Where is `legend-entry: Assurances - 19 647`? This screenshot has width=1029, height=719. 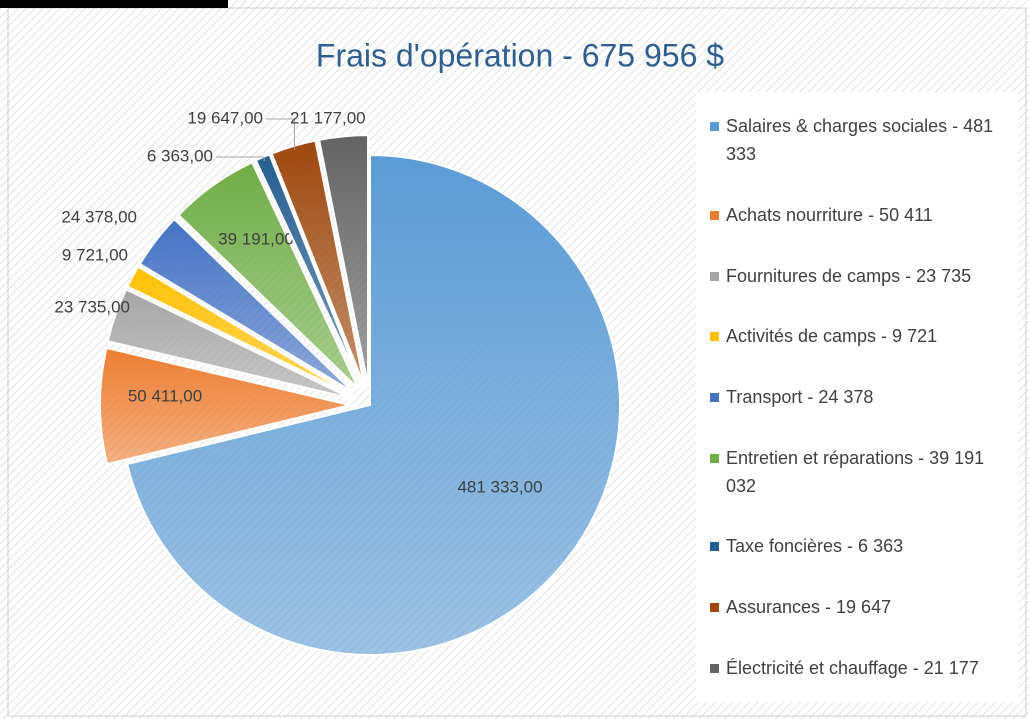 legend-entry: Assurances - 19 647 is located at coordinates (857, 607).